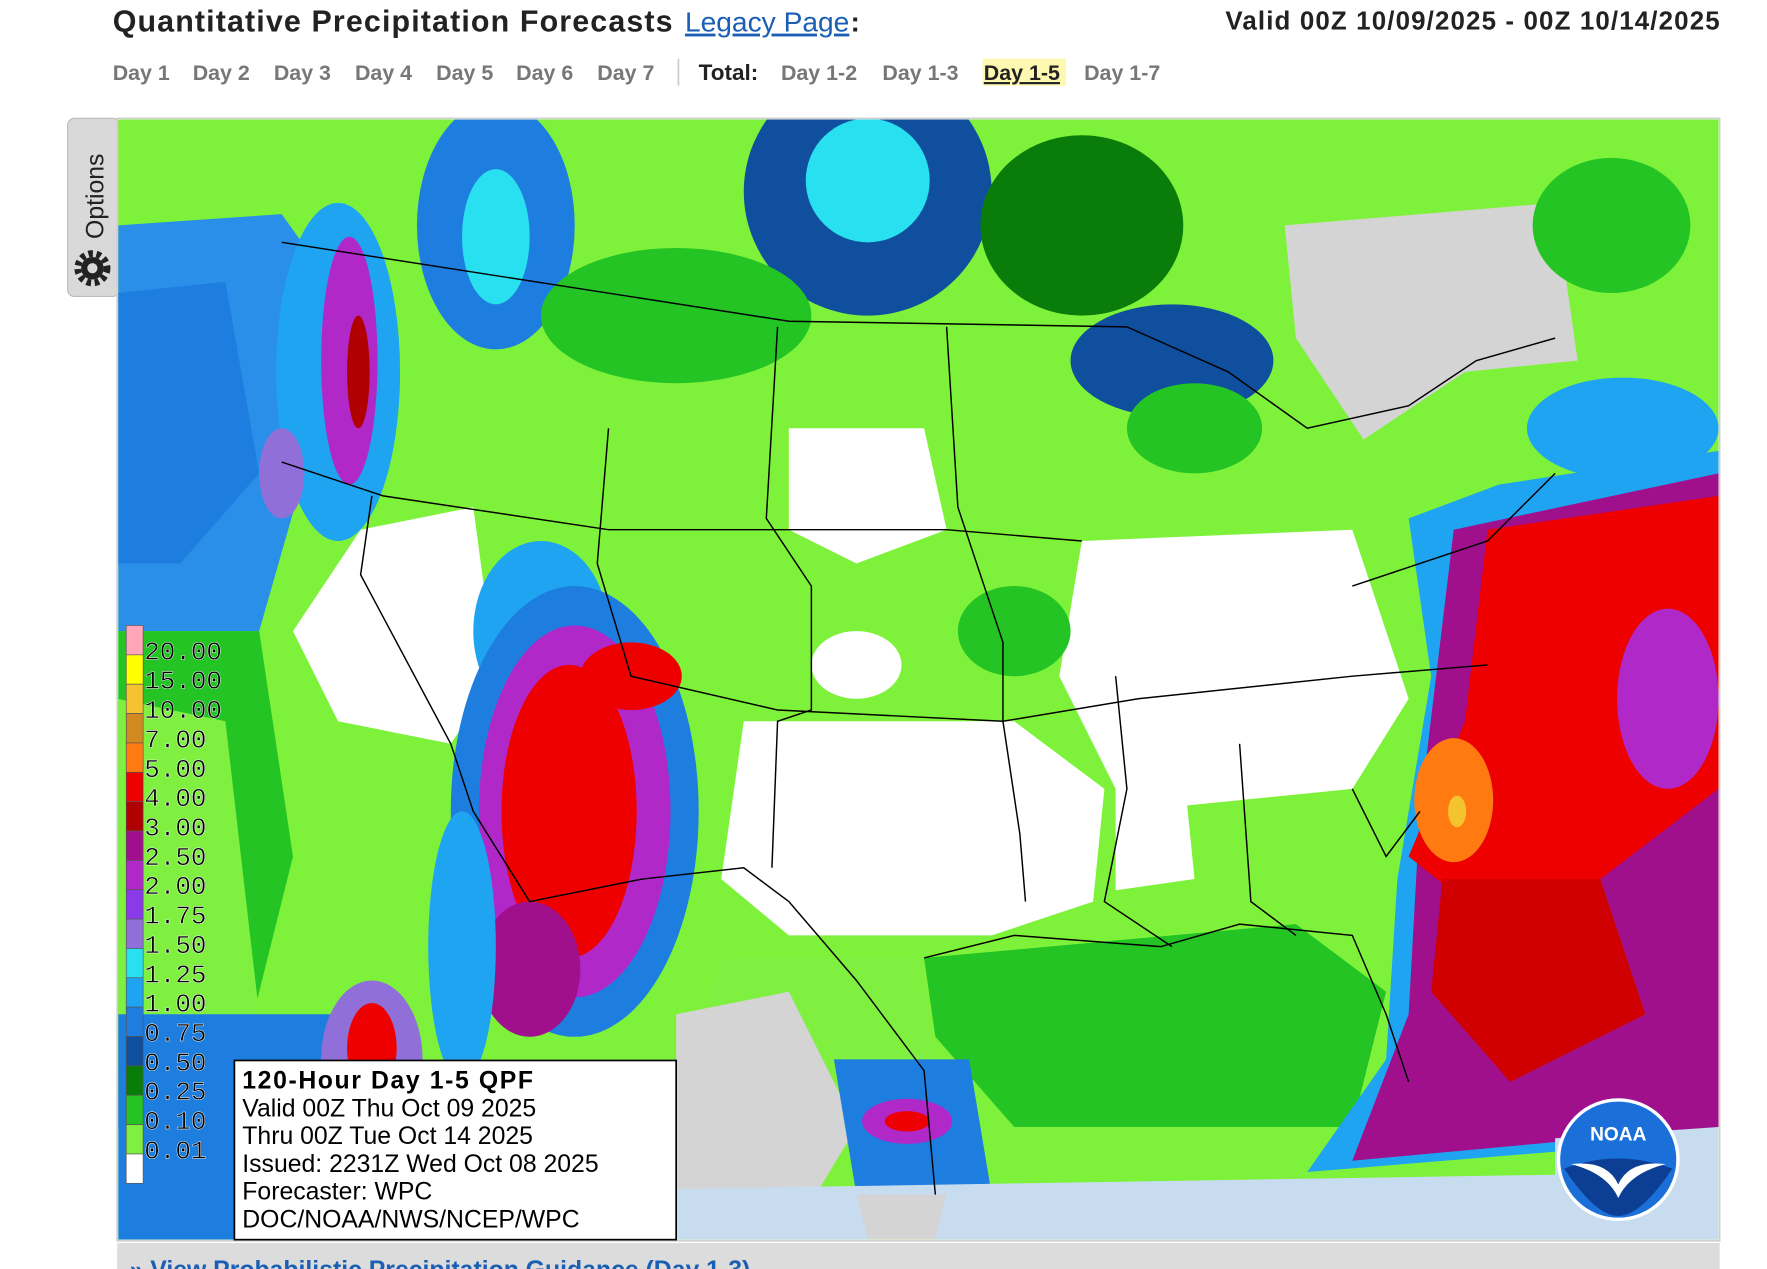  Describe the element at coordinates (175, 829) in the screenshot. I see `legend-label: 3.00` at that location.